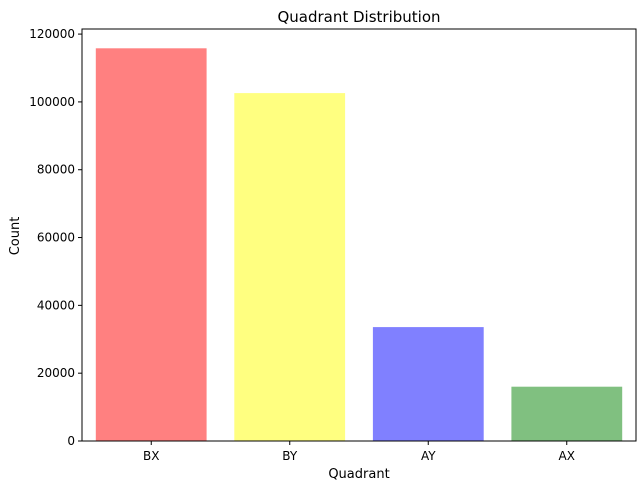 Image resolution: width=644 pixels, height=492 pixels. Describe the element at coordinates (56, 305) in the screenshot. I see `y-tick-label: 40000` at that location.